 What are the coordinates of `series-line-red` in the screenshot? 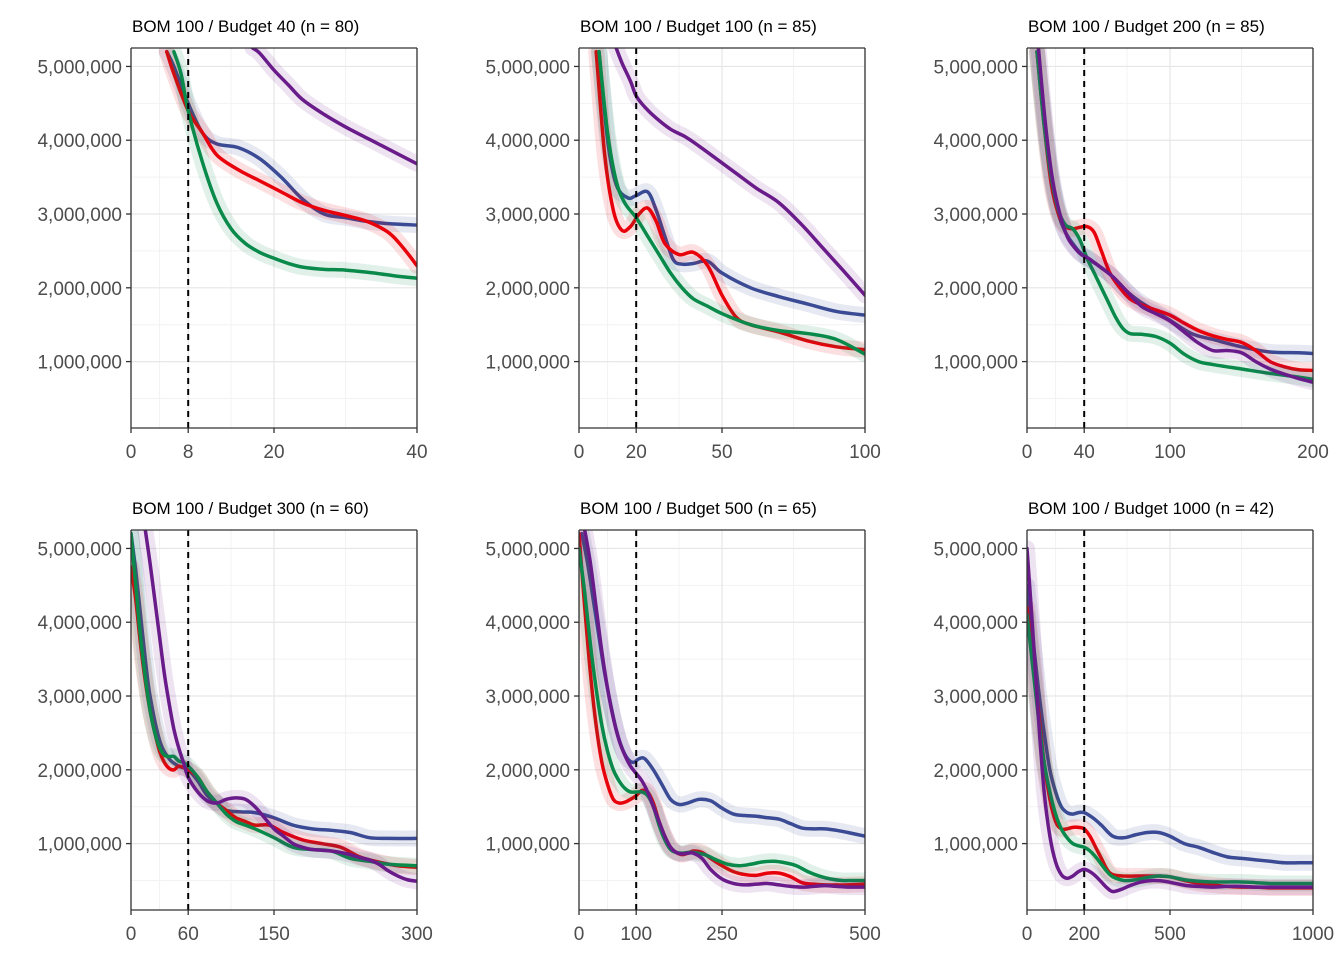 It's located at (291, 158).